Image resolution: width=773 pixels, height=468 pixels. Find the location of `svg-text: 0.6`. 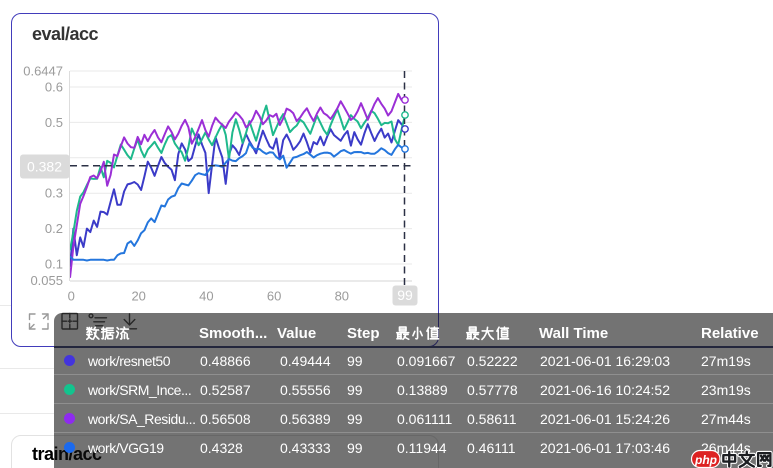

svg-text: 0.6 is located at coordinates (54, 87).